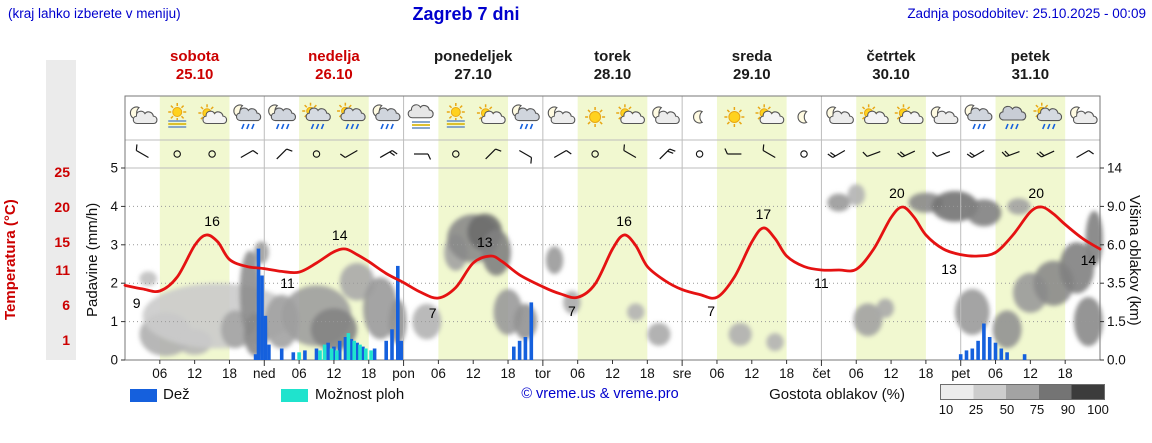  What do you see at coordinates (1116, 206) in the screenshot?
I see `cloud-axis-tick: 9.0` at bounding box center [1116, 206].